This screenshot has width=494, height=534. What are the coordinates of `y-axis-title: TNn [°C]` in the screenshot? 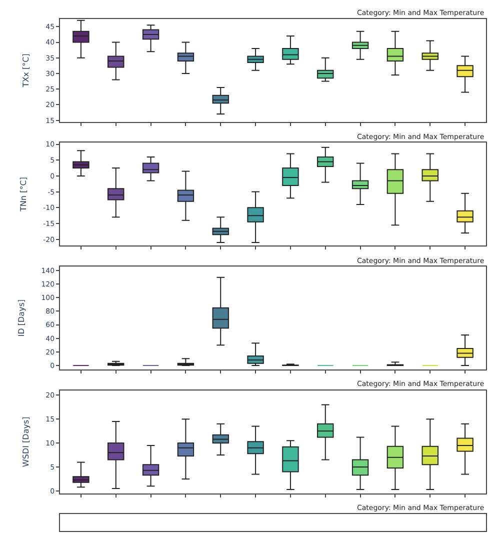 It's located at (23, 194).